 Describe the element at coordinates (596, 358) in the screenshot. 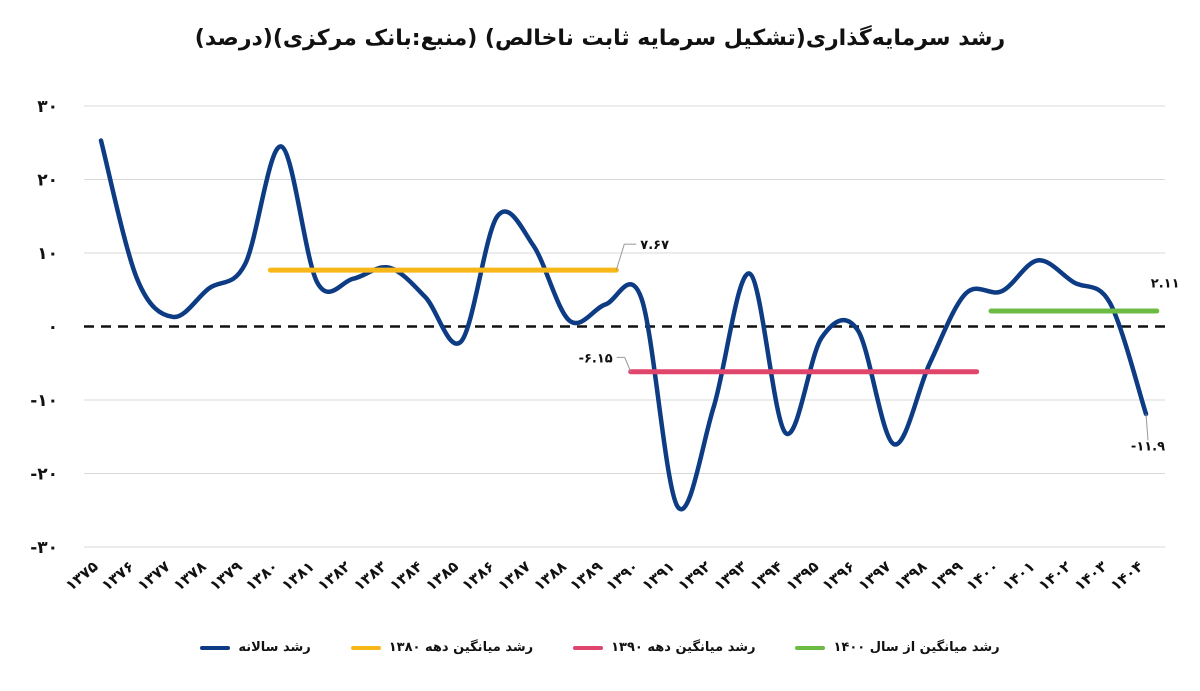

I see `data-label-avg-1390s: -۶.۱۵` at that location.